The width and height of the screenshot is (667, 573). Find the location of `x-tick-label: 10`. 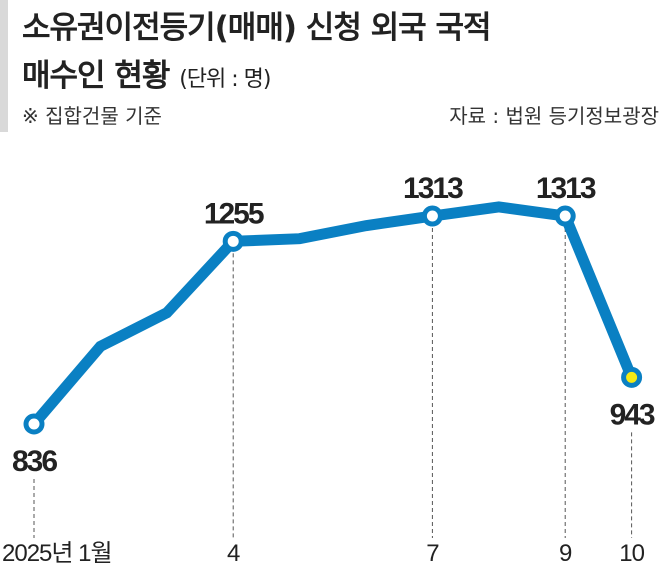

x-tick-label: 10 is located at coordinates (631, 553).